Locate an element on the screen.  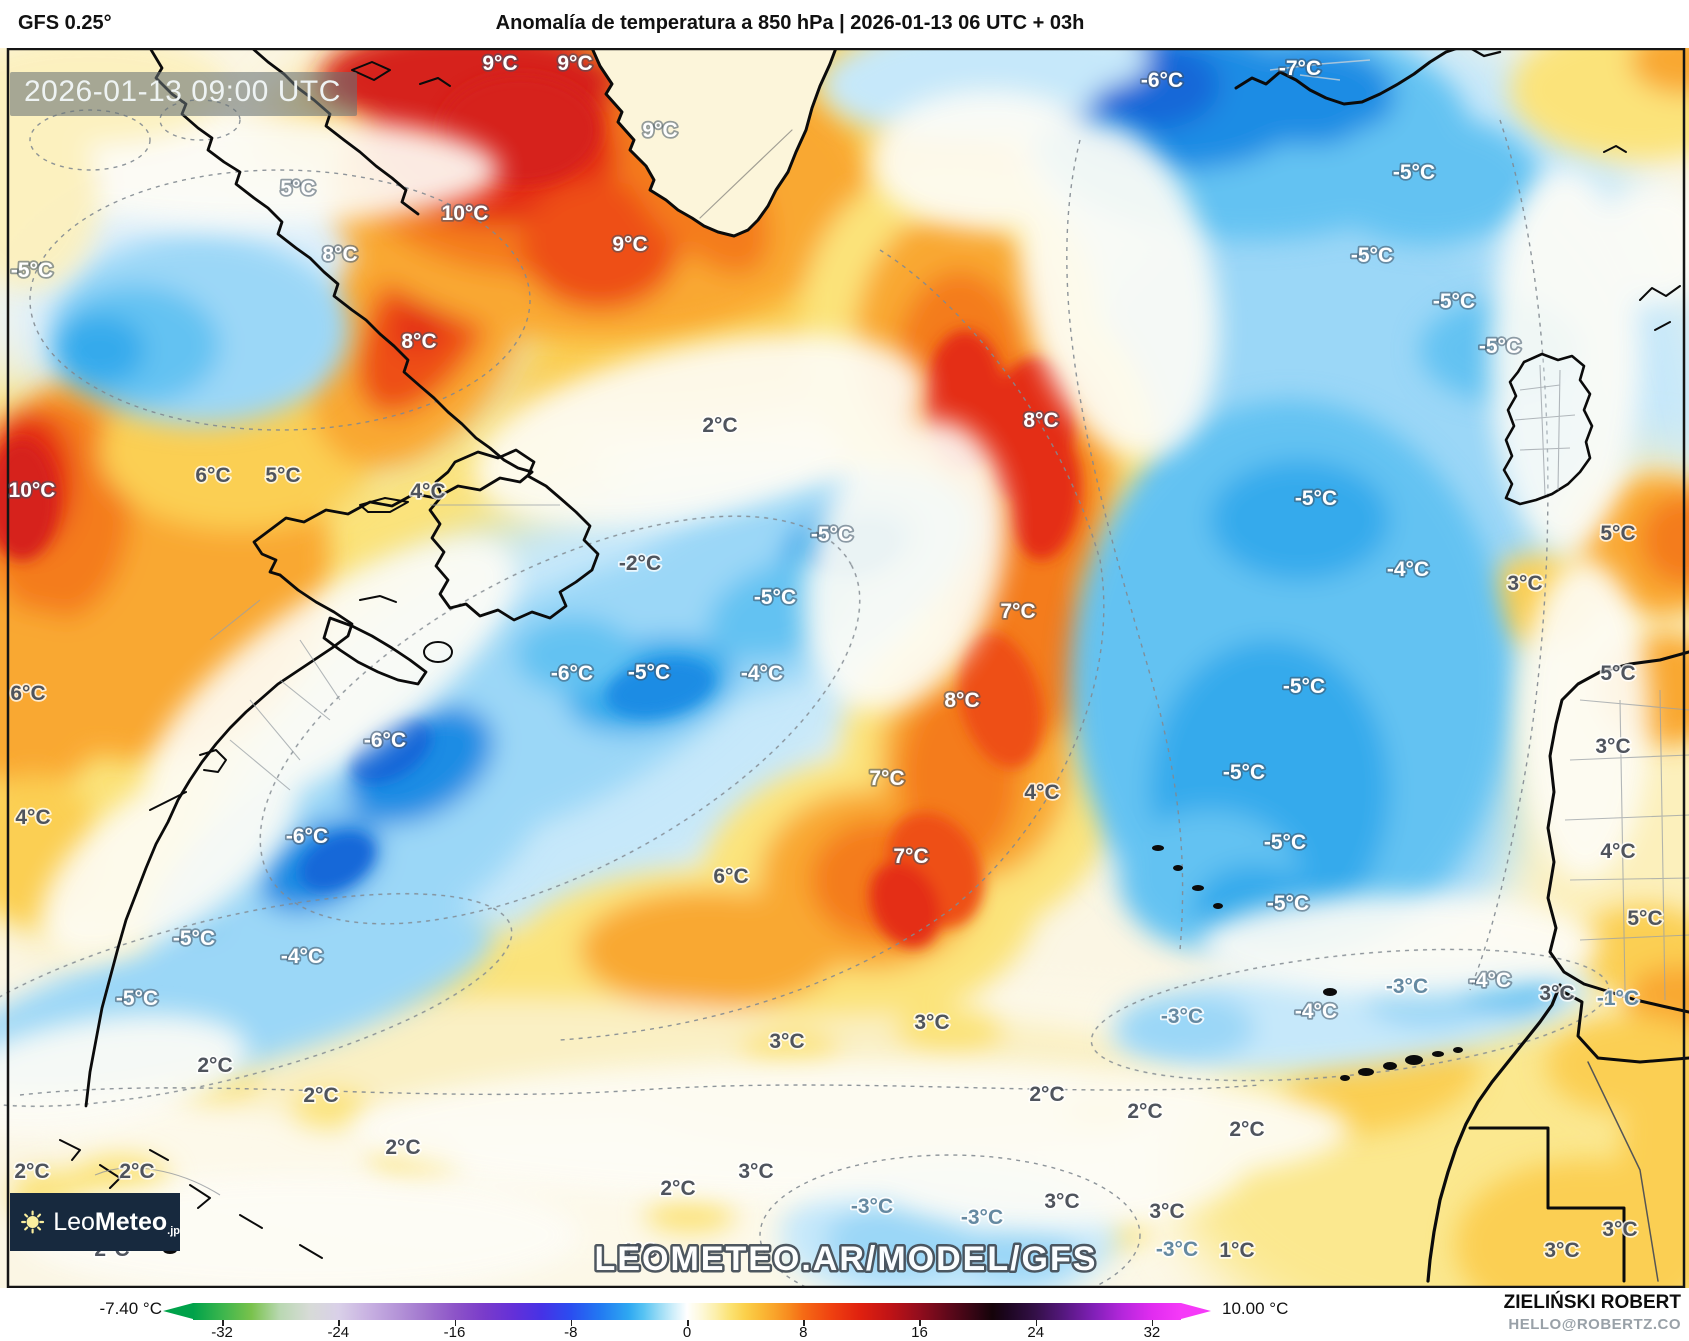
arctic-islands is located at coordinates (401, 74).